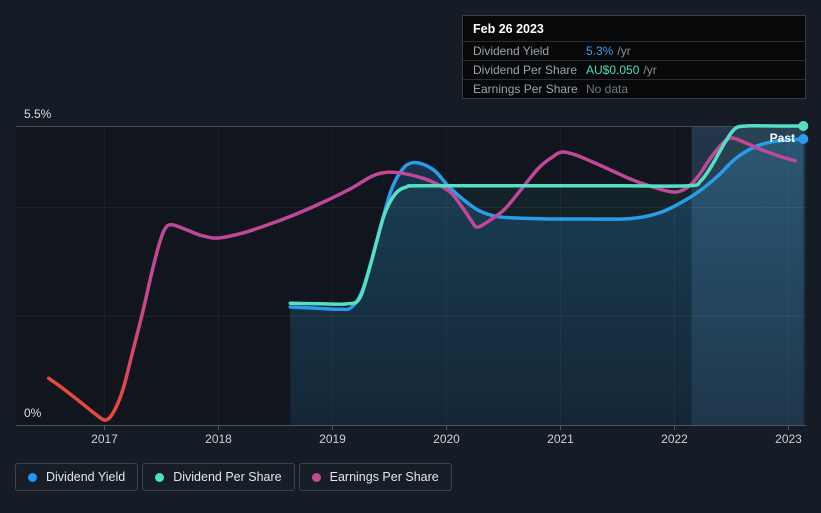 This screenshot has width=821, height=513. Describe the element at coordinates (160, 477) in the screenshot. I see `dividend-per-share-dot-icon` at that location.